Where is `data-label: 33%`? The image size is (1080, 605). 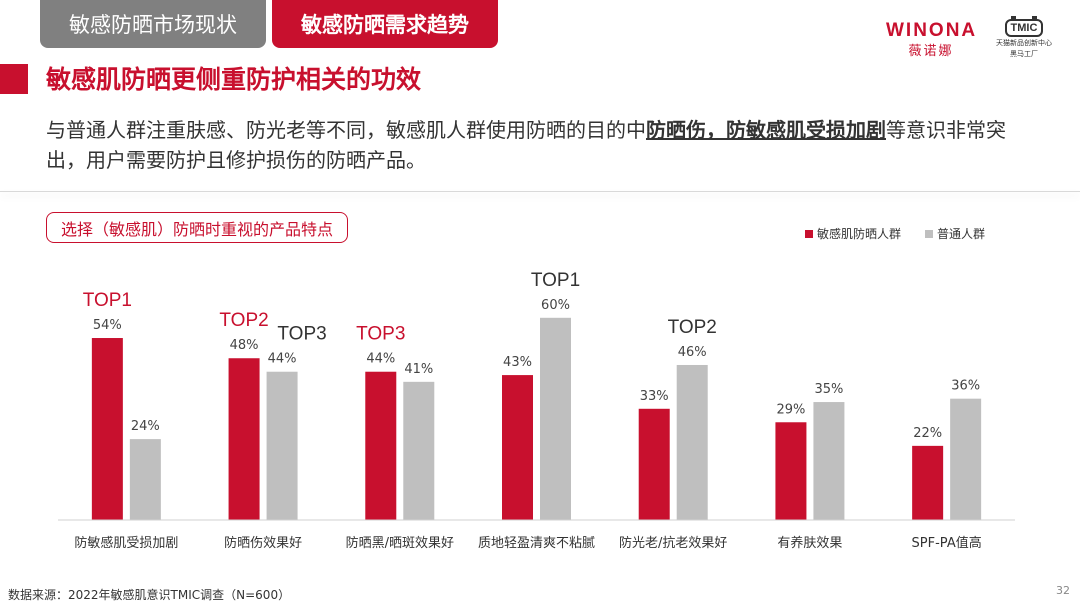
data-label: 33% is located at coordinates (654, 396).